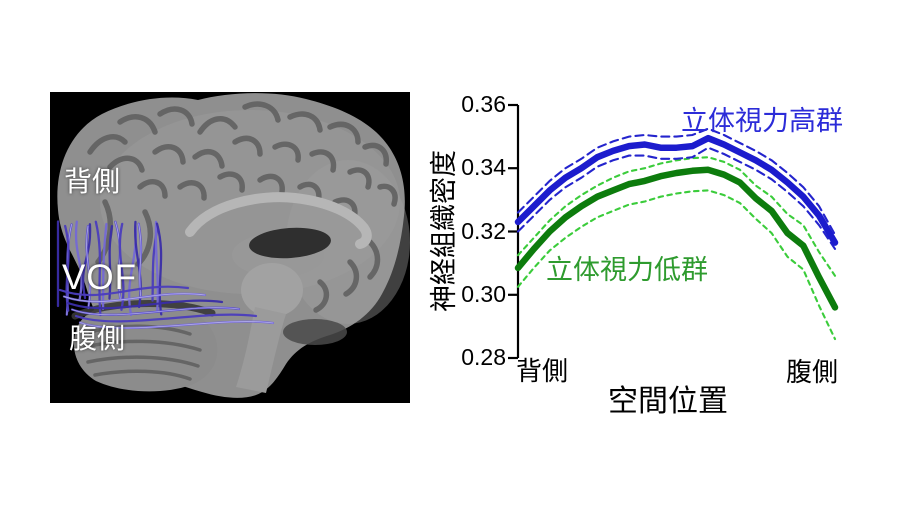 The height and width of the screenshot is (507, 900). I want to click on brain-label-vof: VOF, so click(99, 277).